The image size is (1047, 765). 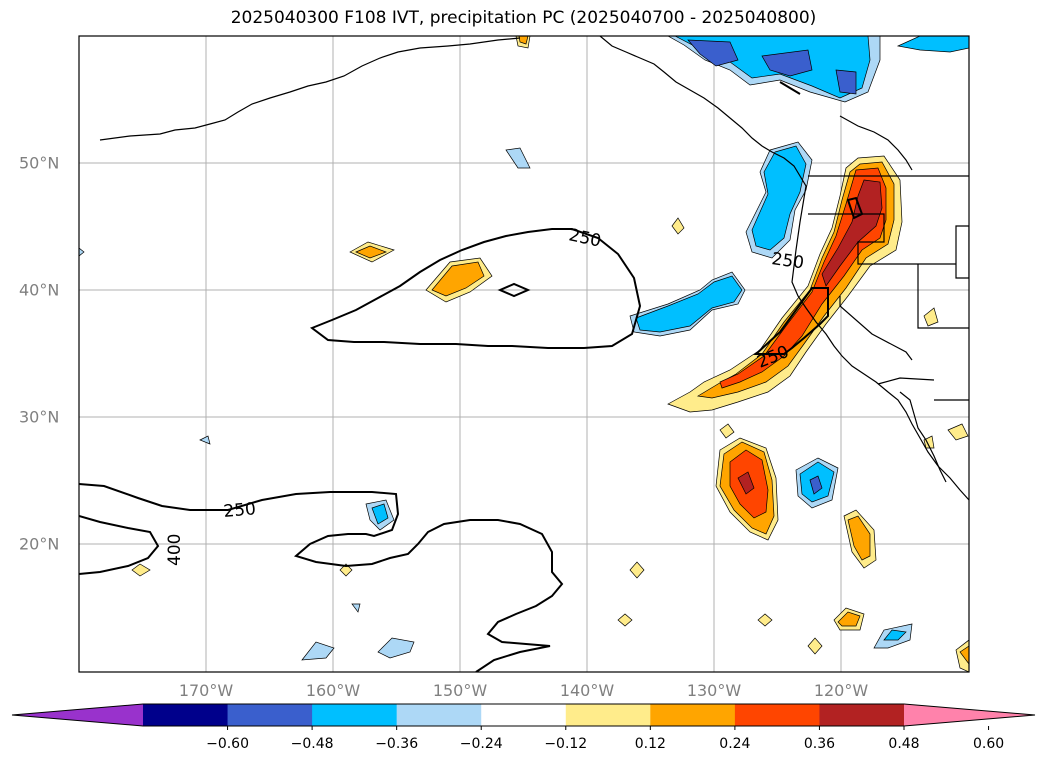 I want to click on longitude-label: 170°W, so click(x=206, y=690).